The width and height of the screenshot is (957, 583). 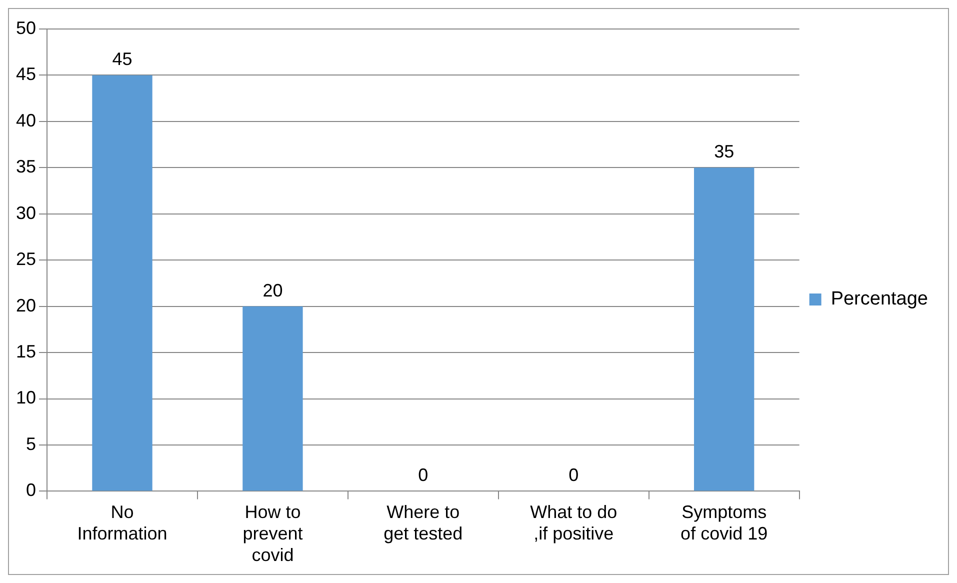 What do you see at coordinates (122, 59) in the screenshot?
I see `data-label: 45` at bounding box center [122, 59].